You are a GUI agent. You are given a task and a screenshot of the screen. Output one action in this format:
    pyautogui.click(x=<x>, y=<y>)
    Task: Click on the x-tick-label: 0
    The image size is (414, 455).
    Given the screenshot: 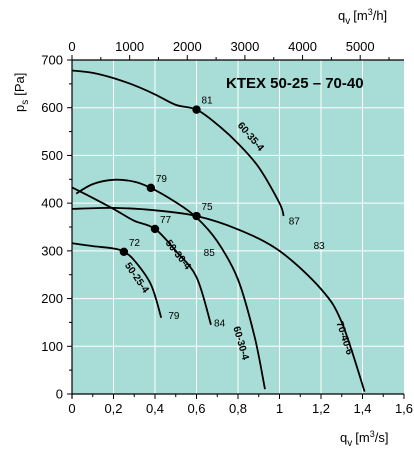 What is the action you would take?
    pyautogui.click(x=71, y=408)
    